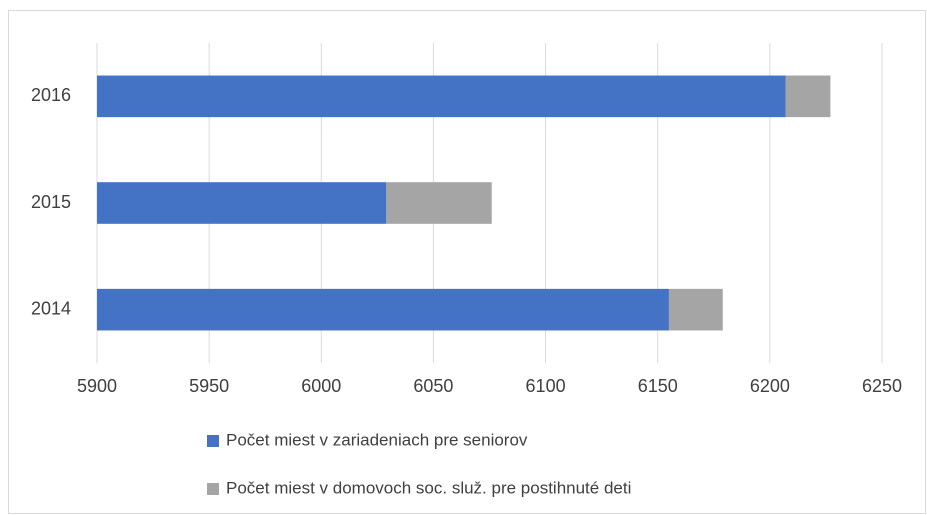 The height and width of the screenshot is (515, 927). Describe the element at coordinates (882, 386) in the screenshot. I see `x-tick-label: 6250` at that location.